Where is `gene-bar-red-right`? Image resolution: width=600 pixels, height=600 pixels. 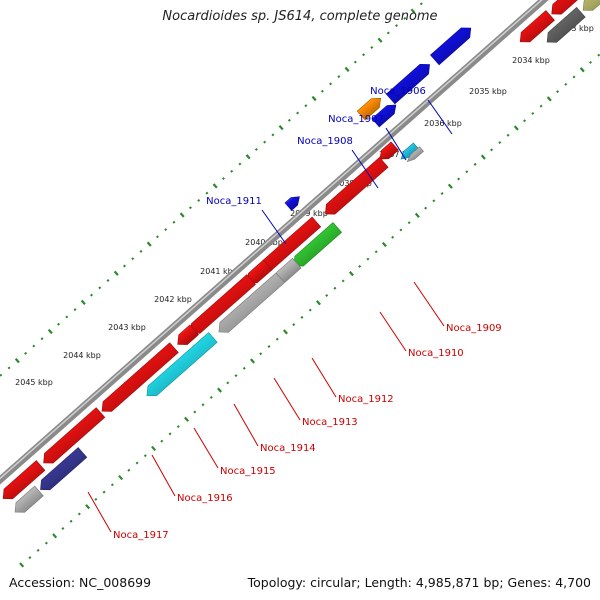 gene-bar-red-right is located at coordinates (537, 26).